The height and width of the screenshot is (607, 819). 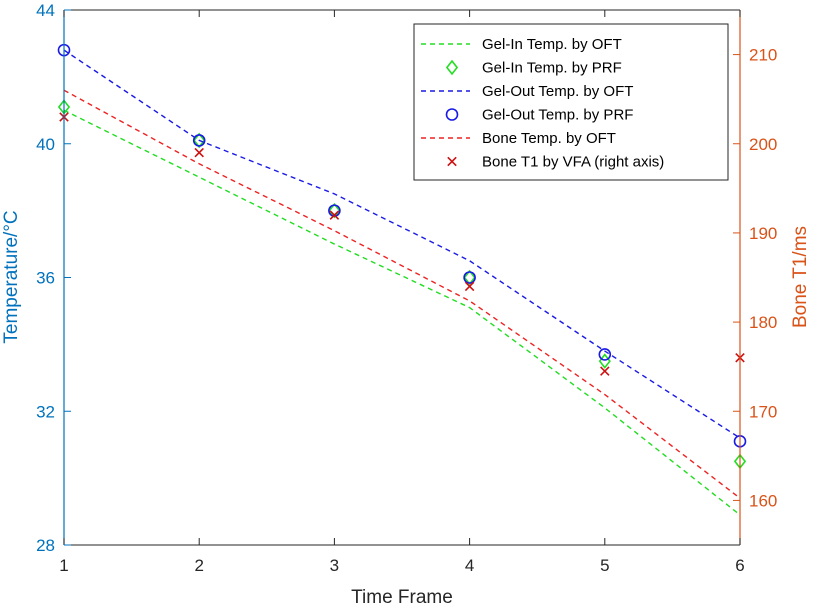 What do you see at coordinates (557, 91) in the screenshot?
I see `legend-label: Gel-Out Temp. by OFT` at bounding box center [557, 91].